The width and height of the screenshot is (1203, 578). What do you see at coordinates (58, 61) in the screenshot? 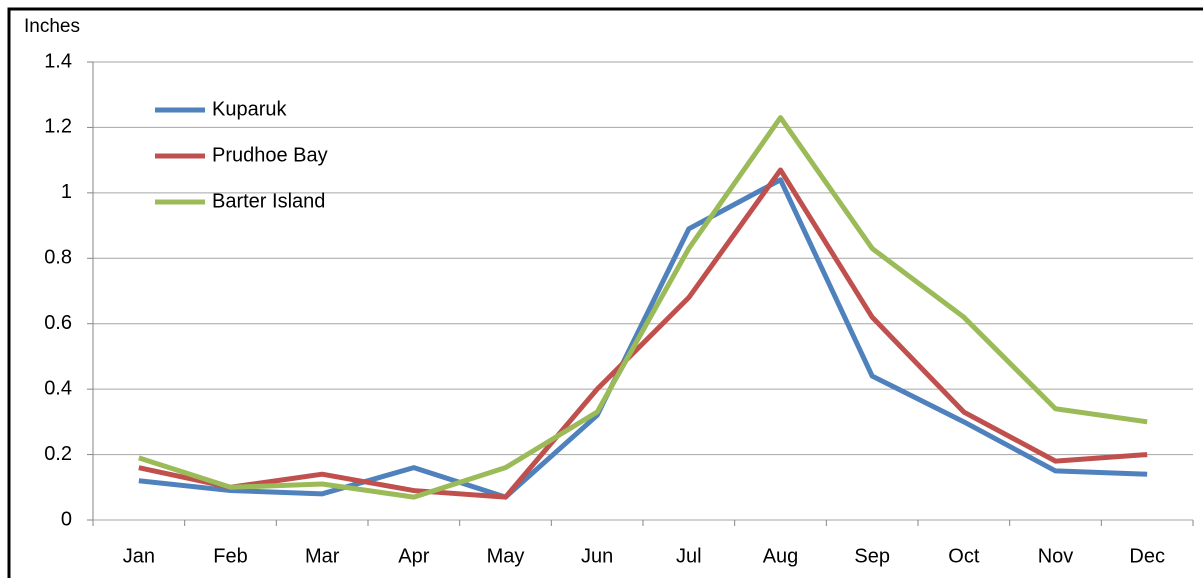
I see `y-tick-label: 1.4` at bounding box center [58, 61].